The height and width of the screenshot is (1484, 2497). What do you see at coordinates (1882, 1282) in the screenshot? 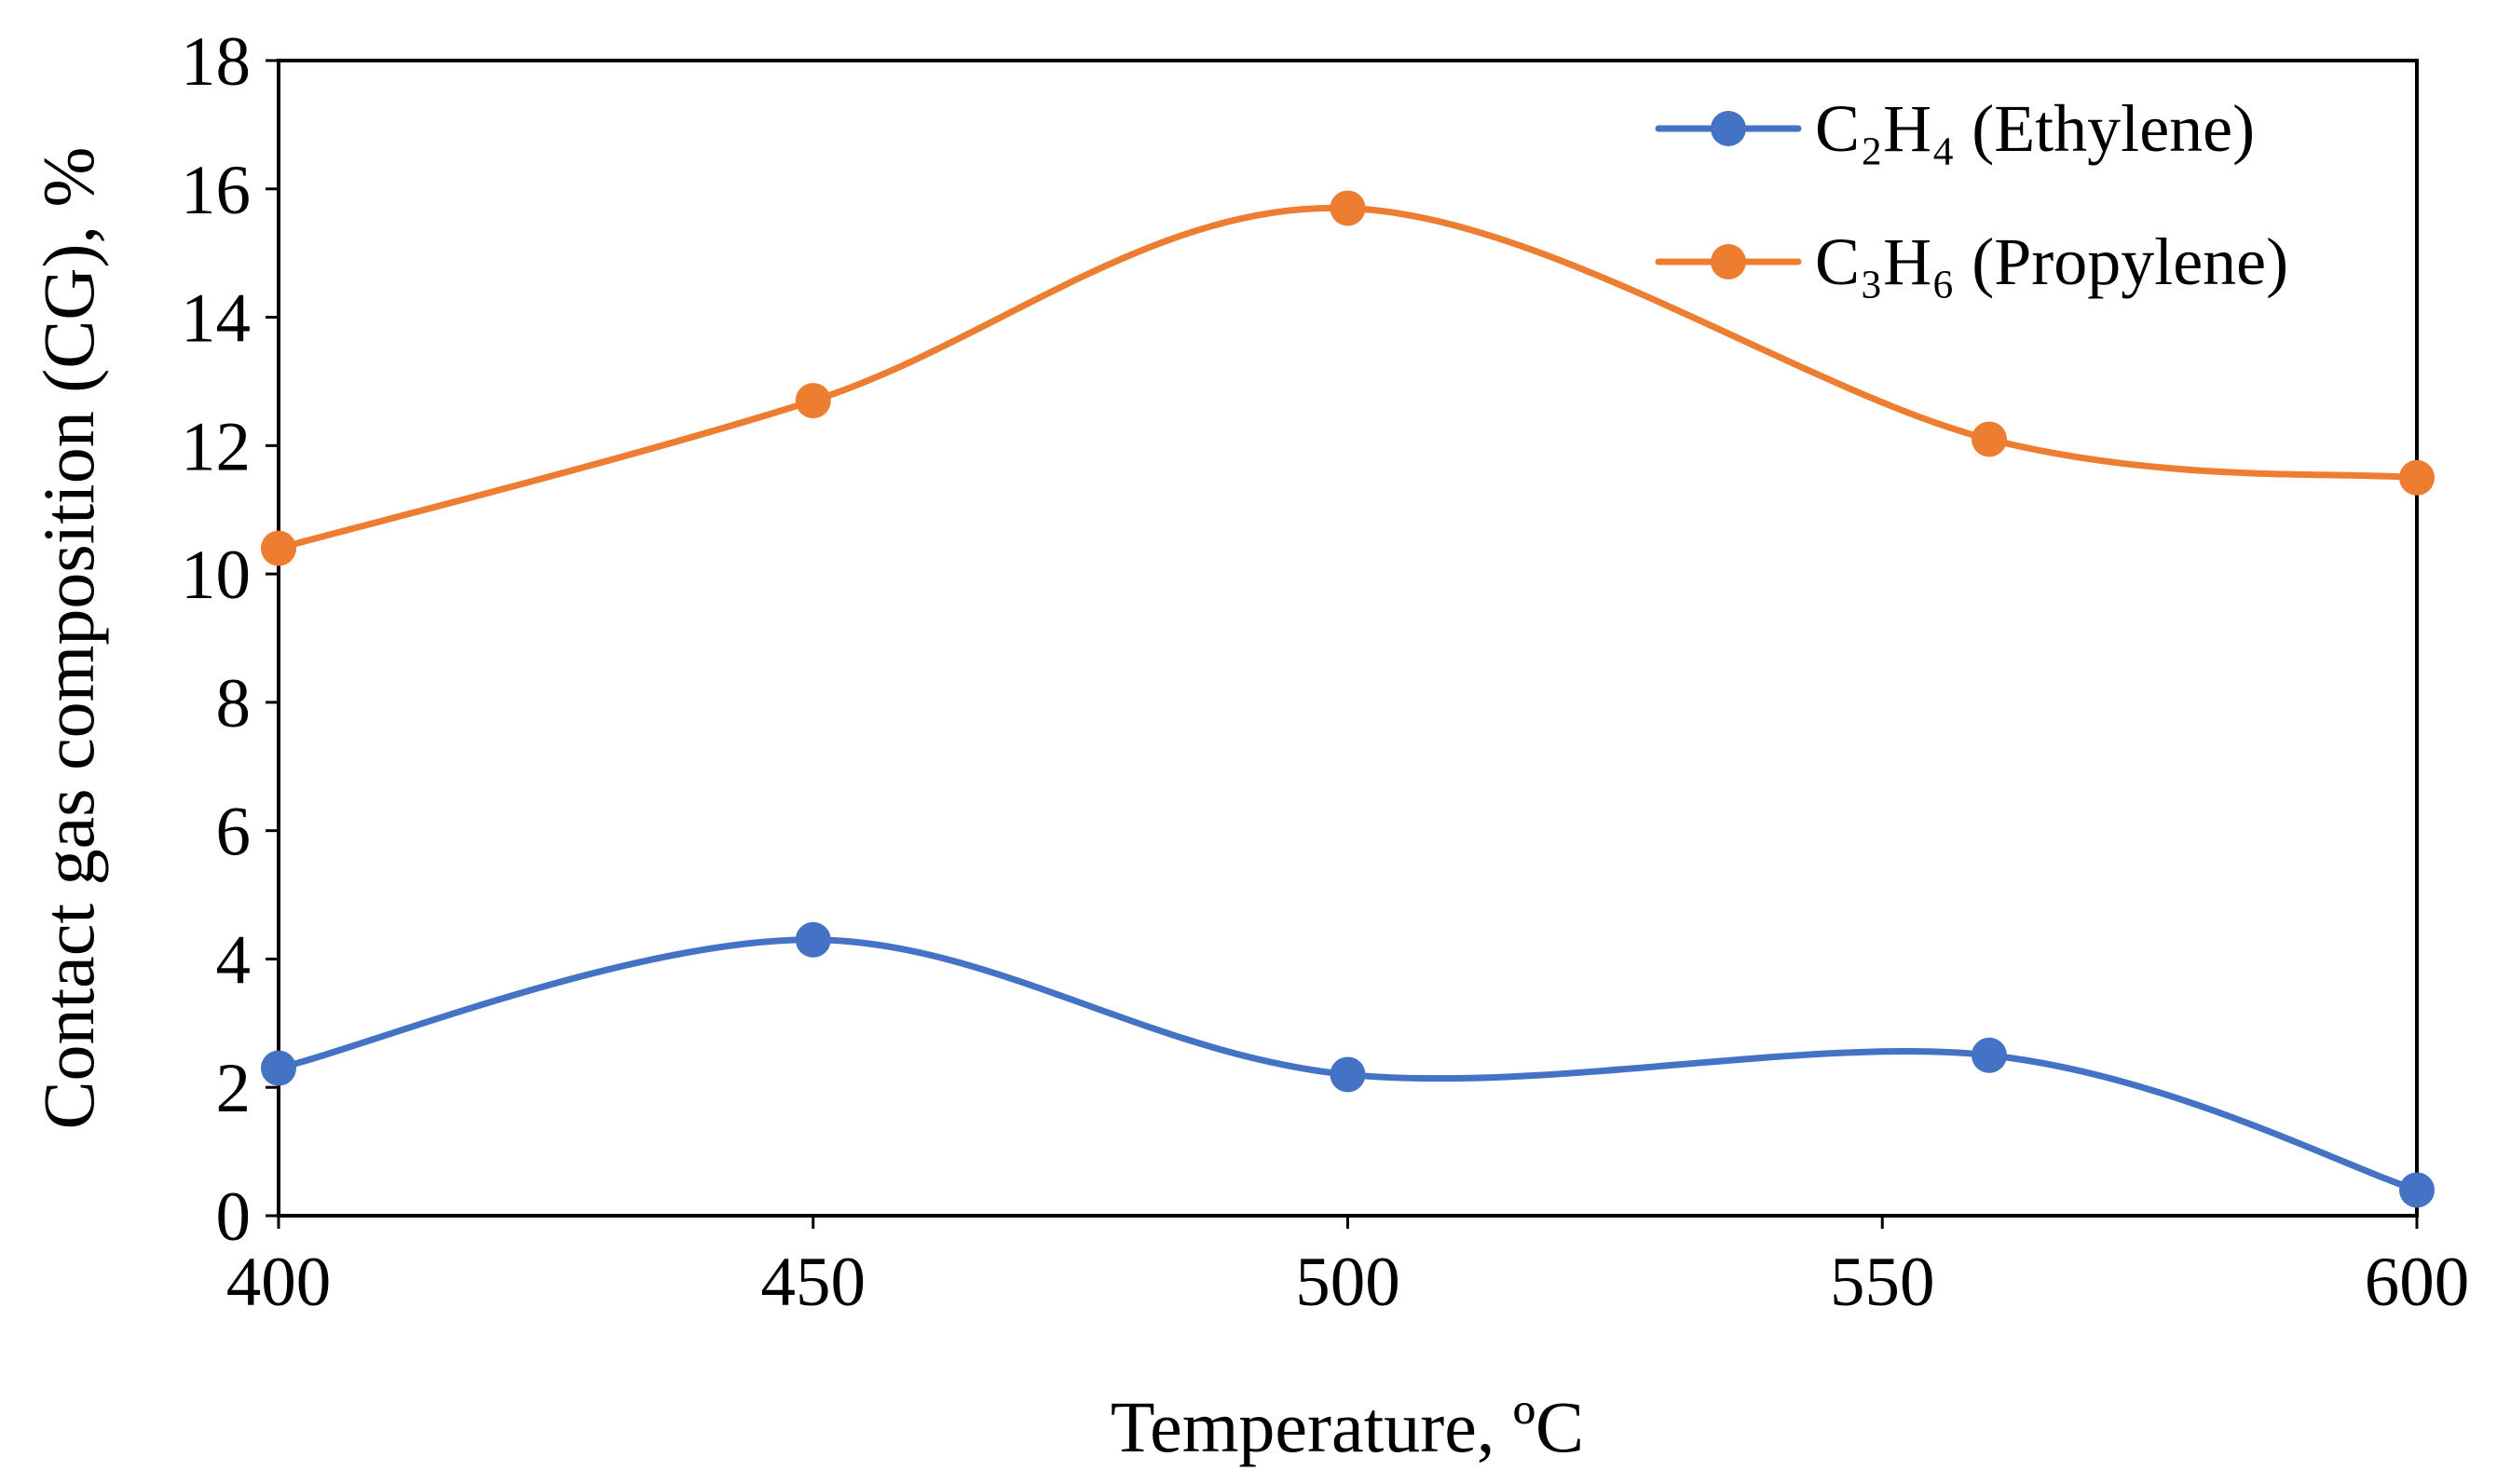
I see `x-tick-label: 550` at bounding box center [1882, 1282].